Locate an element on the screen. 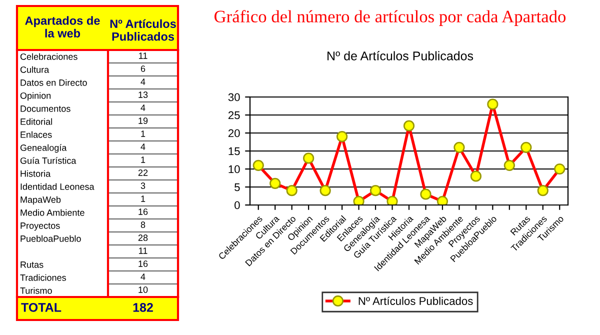 This screenshot has width=600, height=335. y-tick-label: Documentos is located at coordinates (45, 109).